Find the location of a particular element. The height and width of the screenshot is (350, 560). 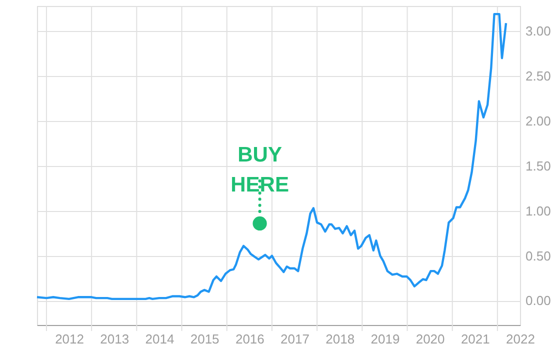

y-tick-label: 0.50 is located at coordinates (538, 256).